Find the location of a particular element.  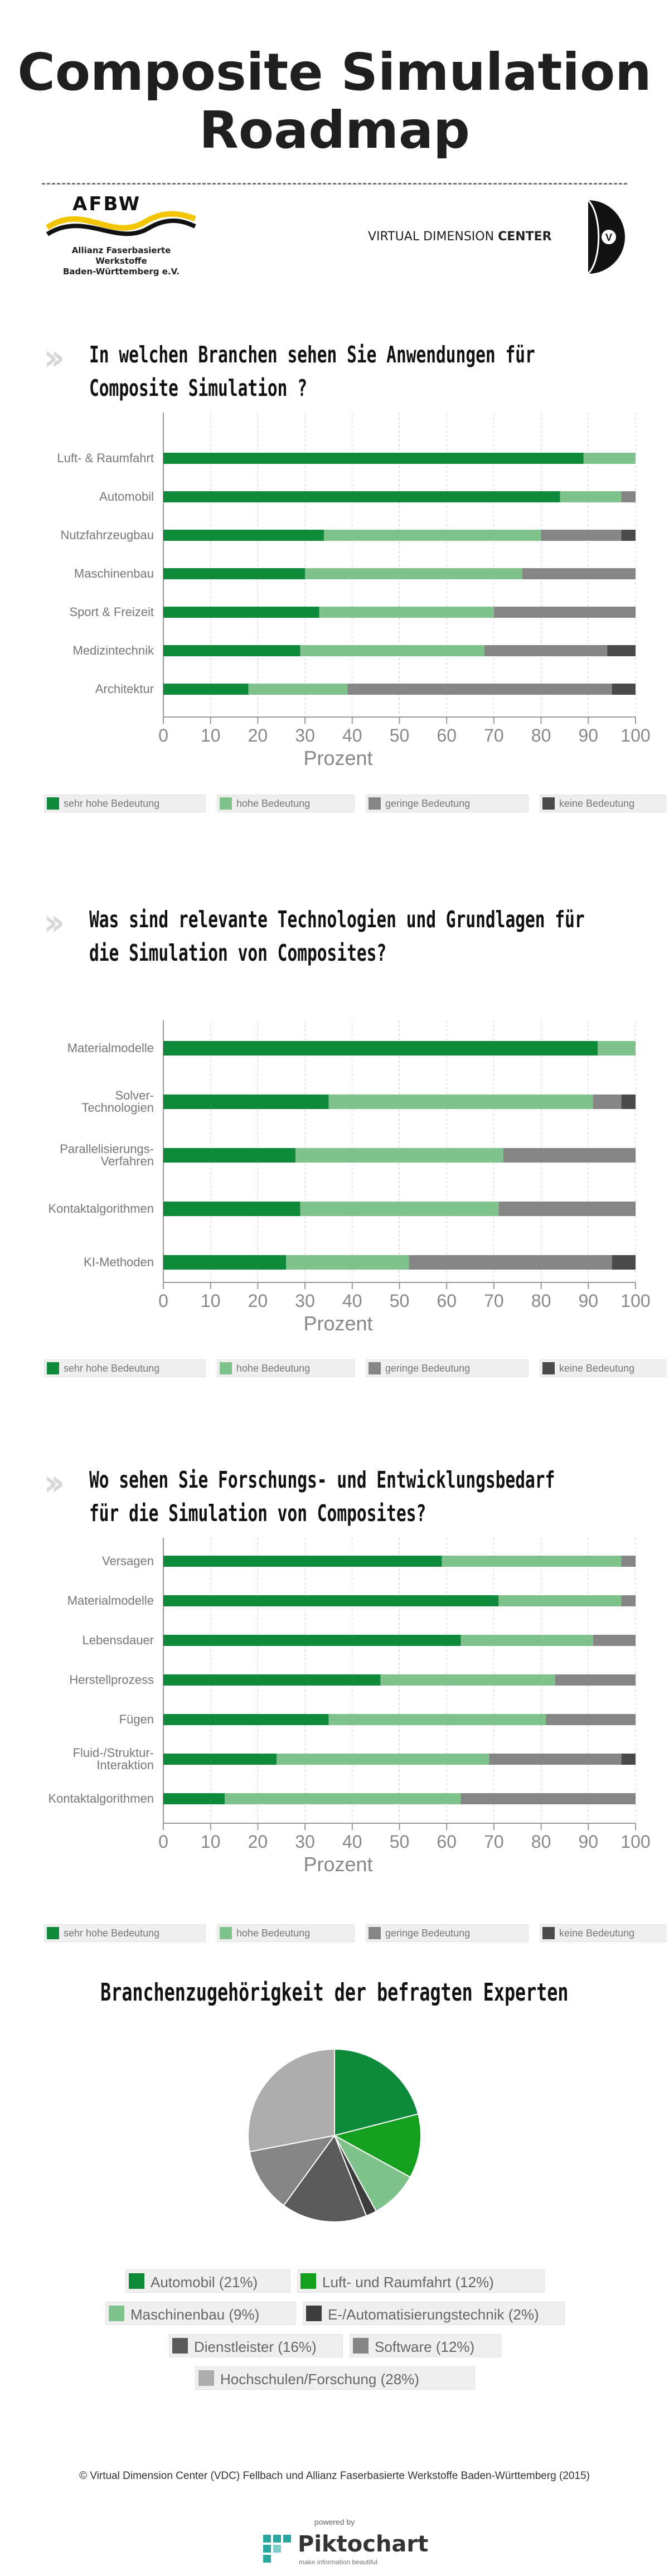

pie-legend-item: E-/Automatisierungstechnik (2%) is located at coordinates (434, 2313).